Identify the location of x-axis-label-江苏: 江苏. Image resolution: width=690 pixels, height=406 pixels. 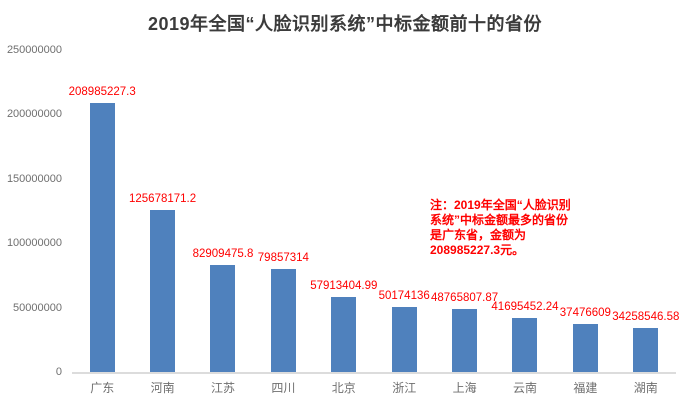
(222, 388).